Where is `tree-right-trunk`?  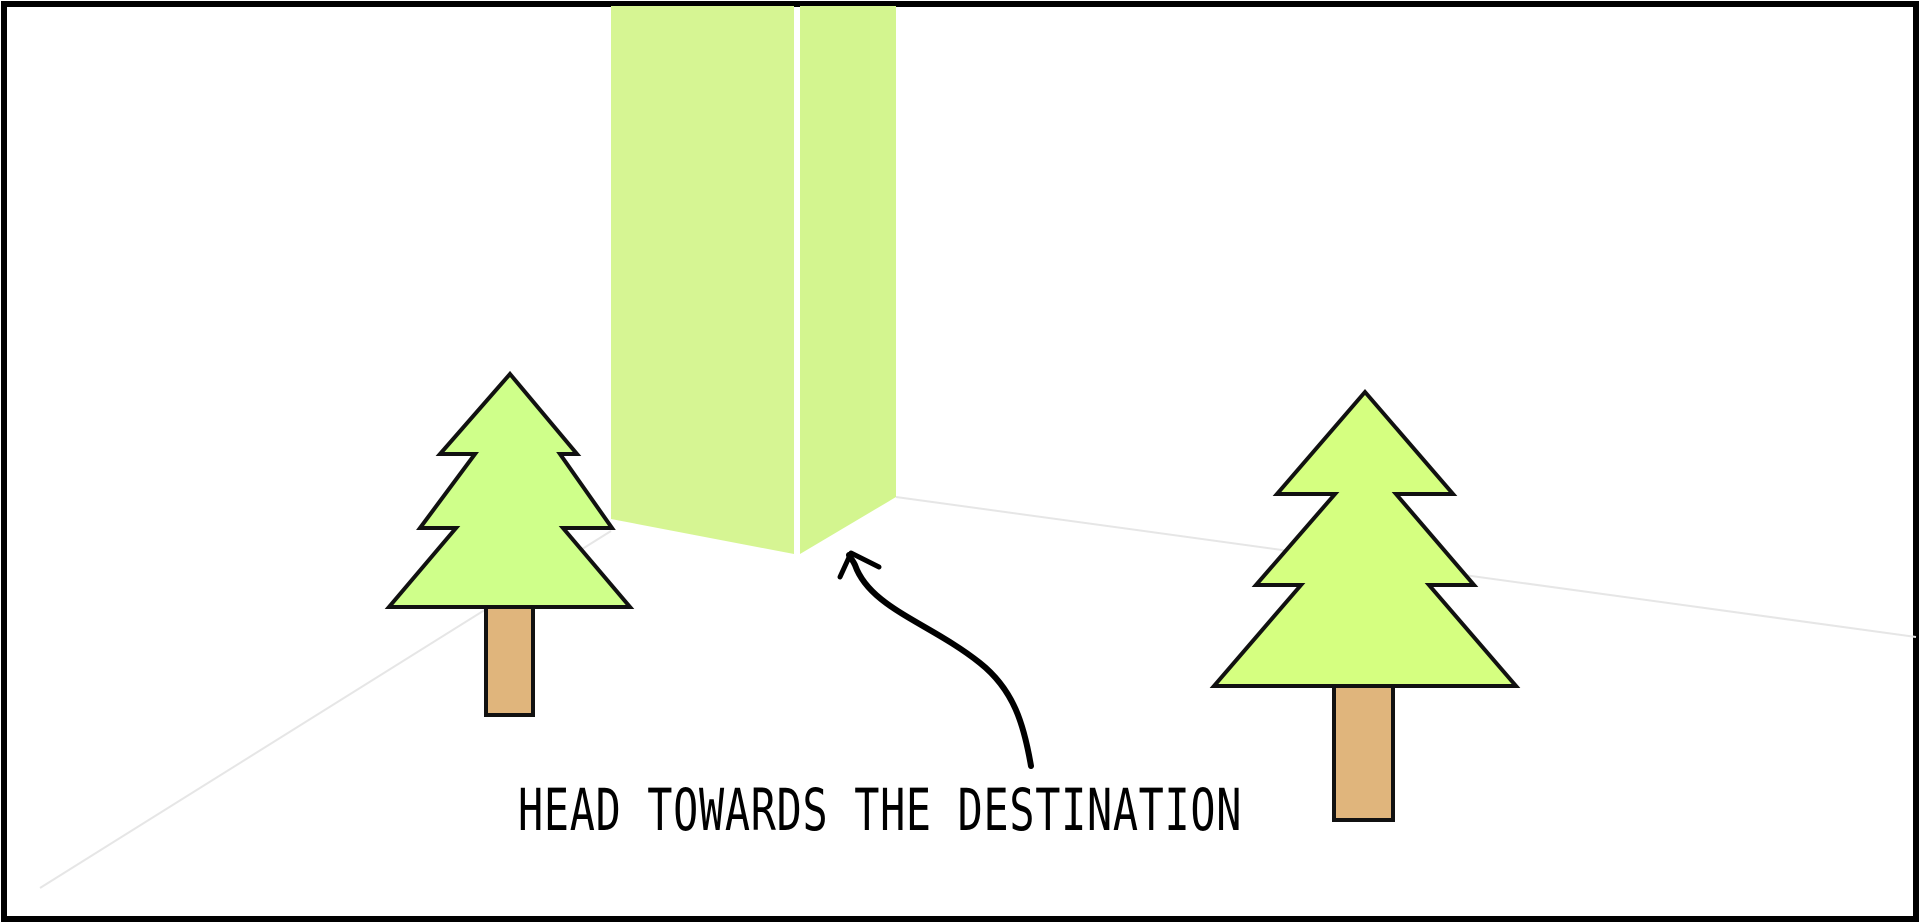 tree-right-trunk is located at coordinates (1363, 752).